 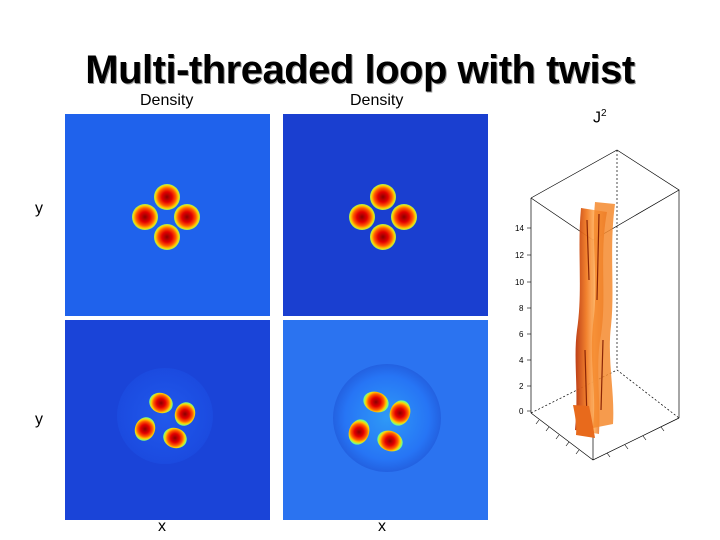 What do you see at coordinates (385, 215) in the screenshot?
I see `density-panel-top-right` at bounding box center [385, 215].